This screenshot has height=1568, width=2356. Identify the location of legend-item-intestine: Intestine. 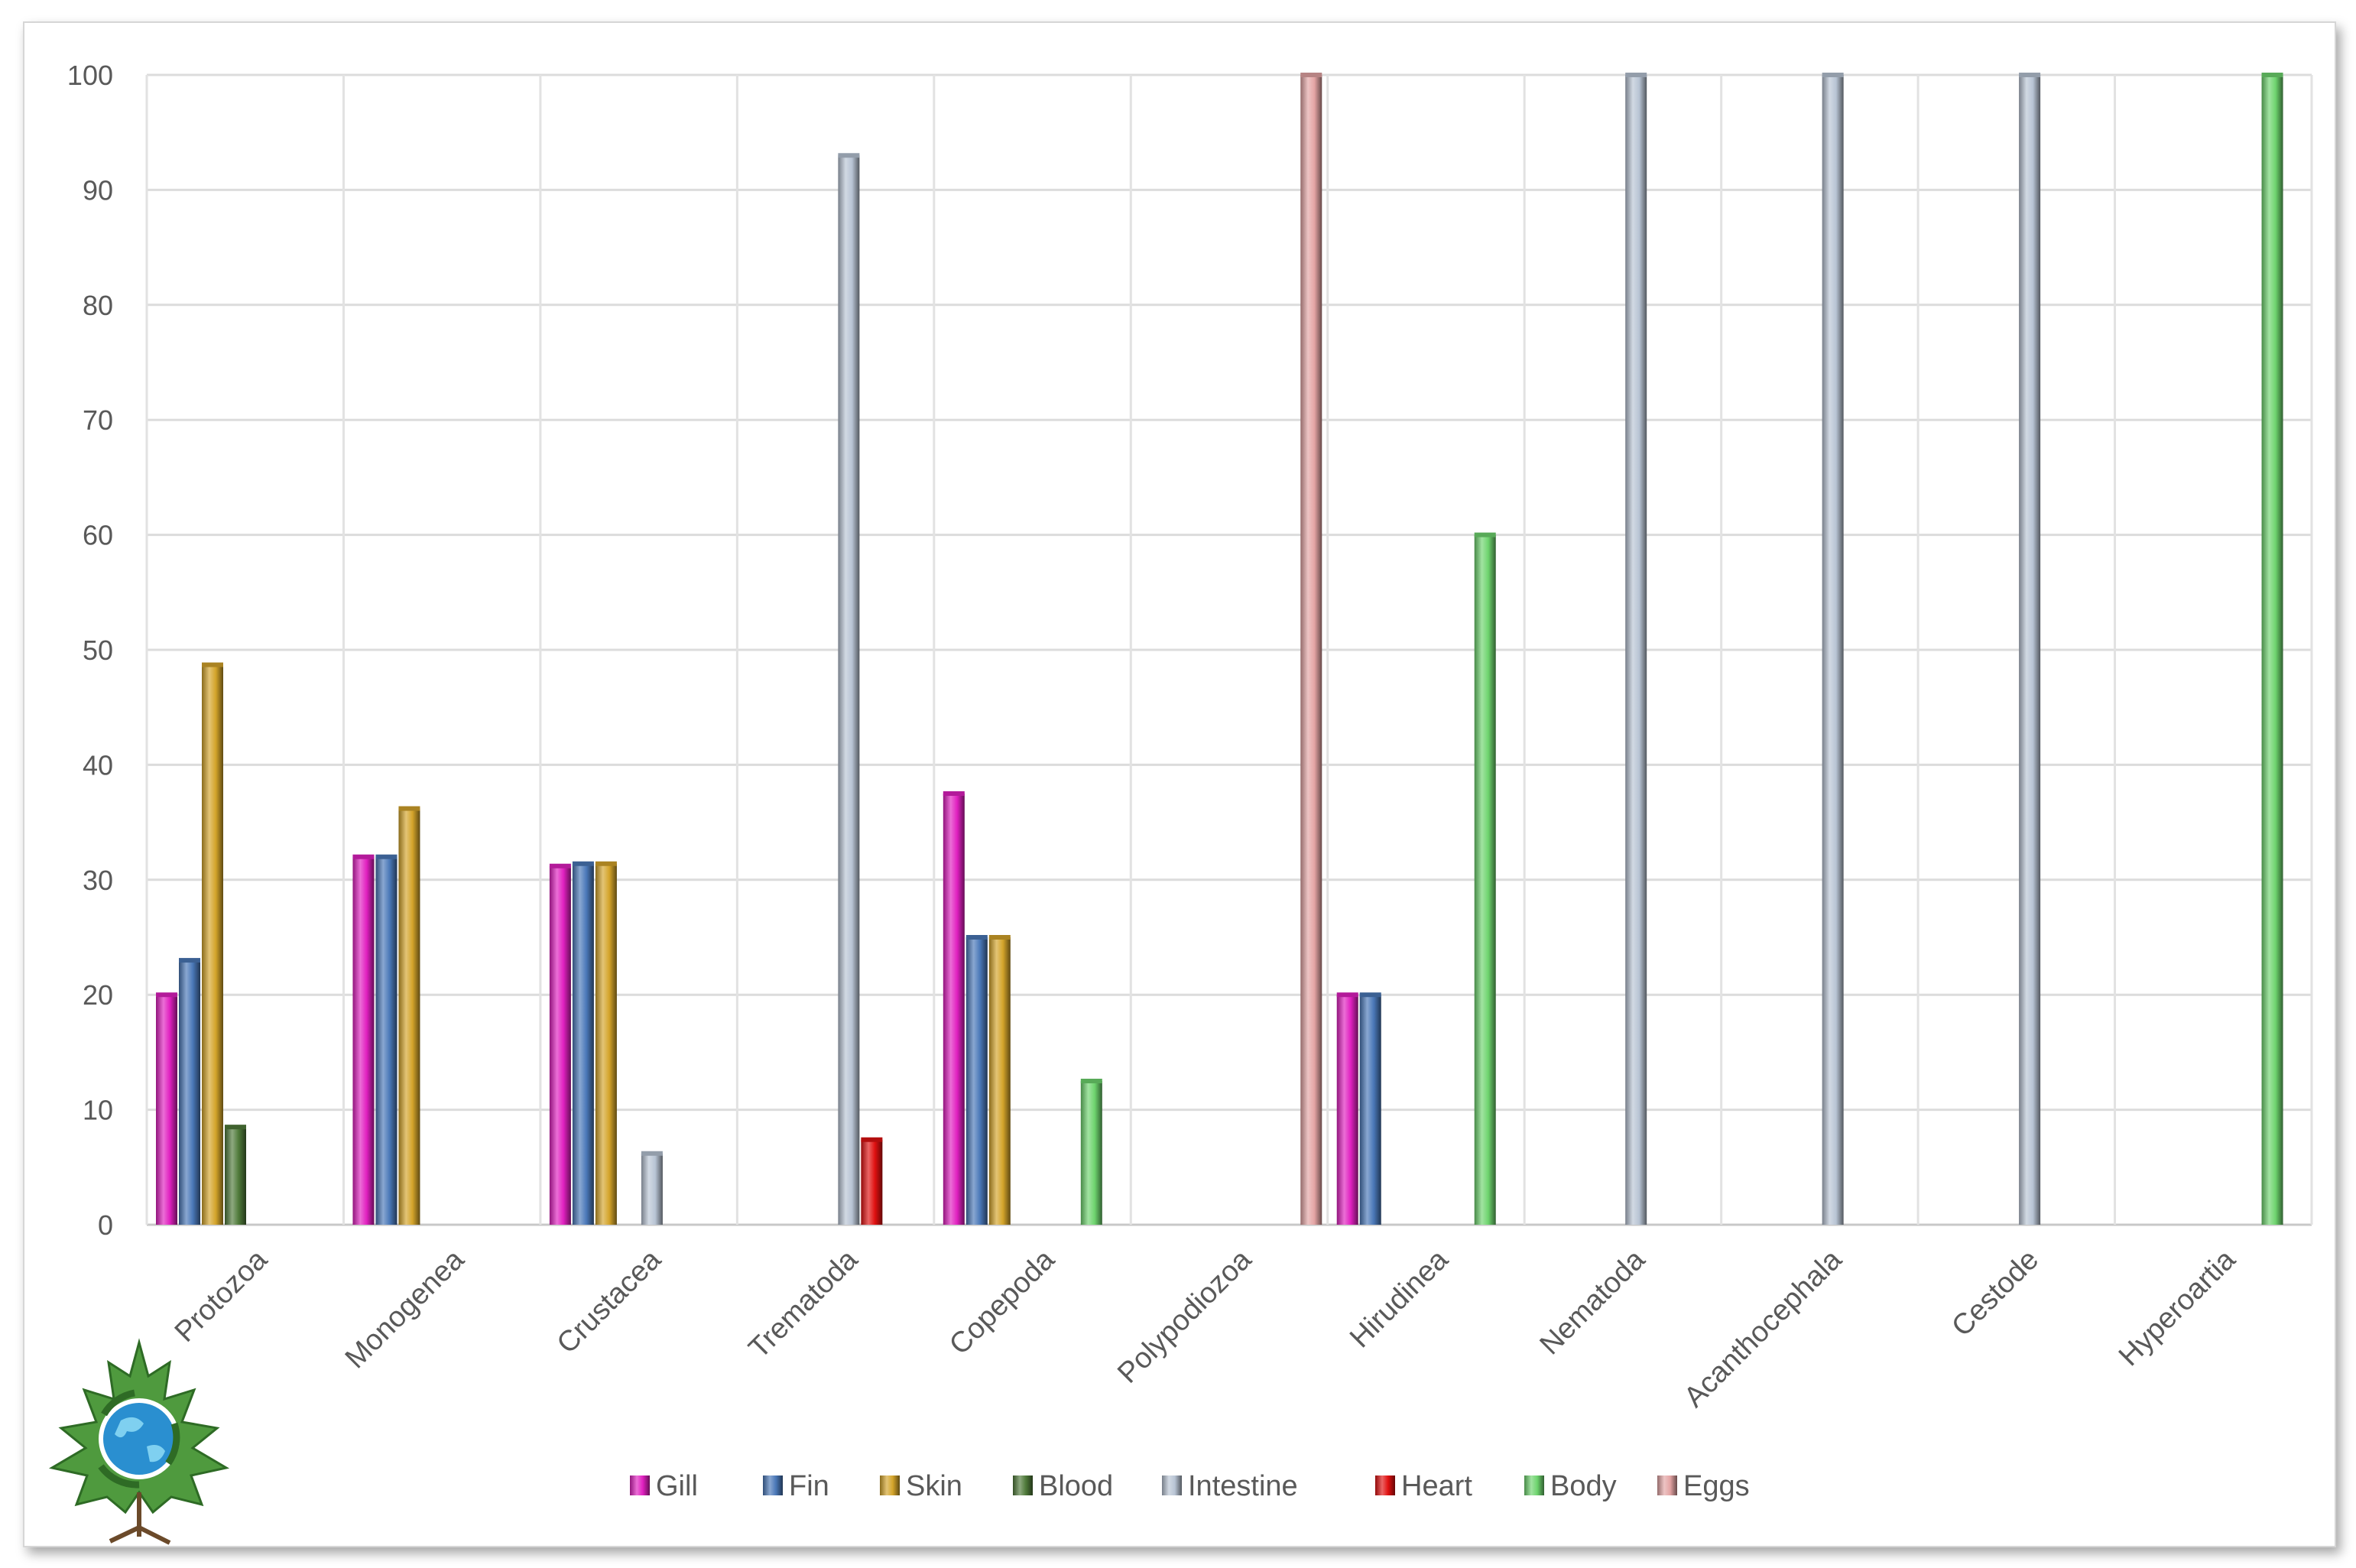
(1230, 1486).